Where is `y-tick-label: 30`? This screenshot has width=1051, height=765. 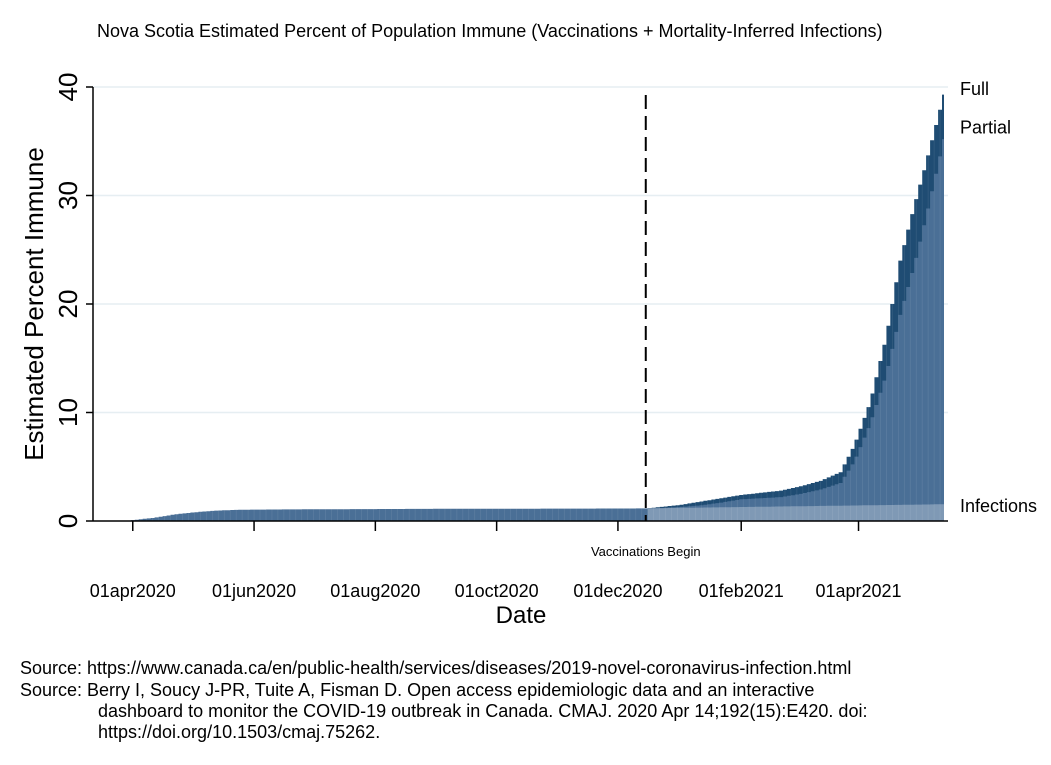 y-tick-label: 30 is located at coordinates (68, 195).